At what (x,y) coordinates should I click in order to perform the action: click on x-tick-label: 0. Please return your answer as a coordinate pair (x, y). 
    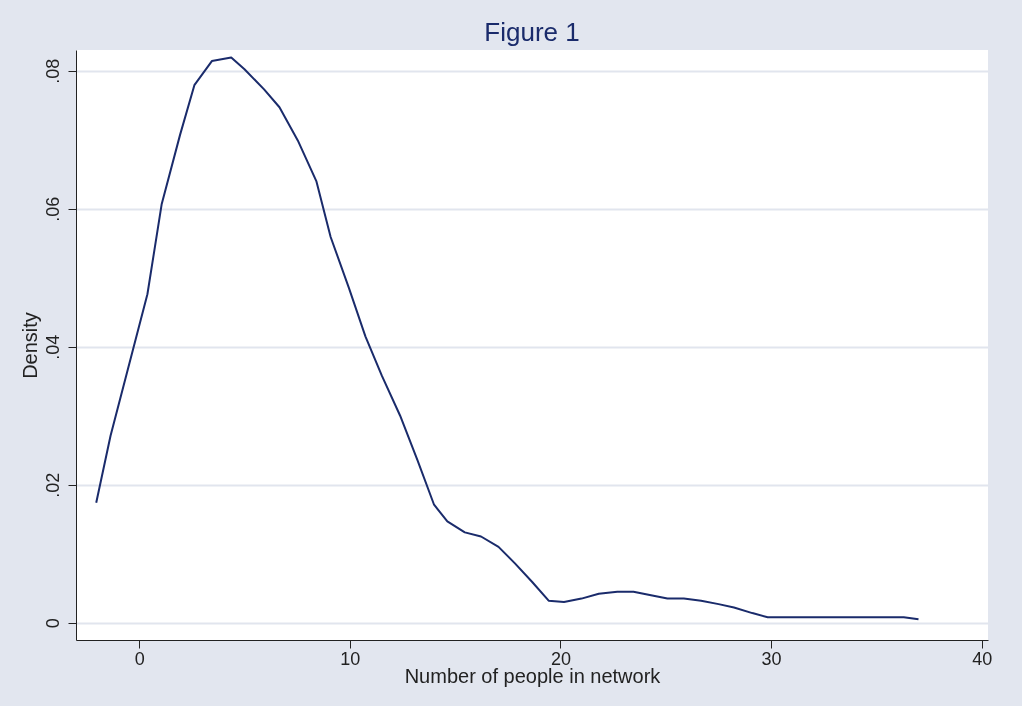
    Looking at the image, I should click on (139, 658).